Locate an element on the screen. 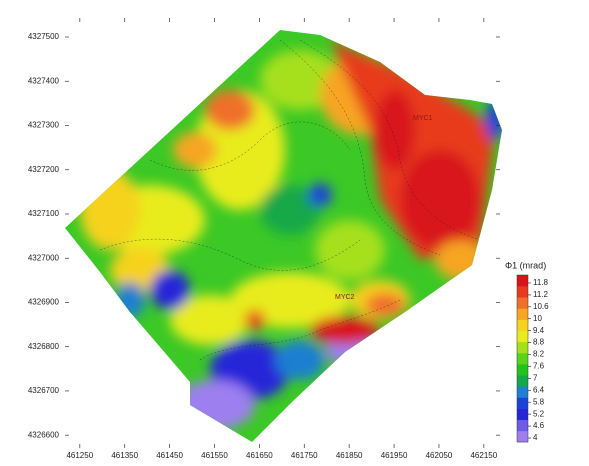 The width and height of the screenshot is (589, 466). x-tick-label: 461850 is located at coordinates (349, 455).